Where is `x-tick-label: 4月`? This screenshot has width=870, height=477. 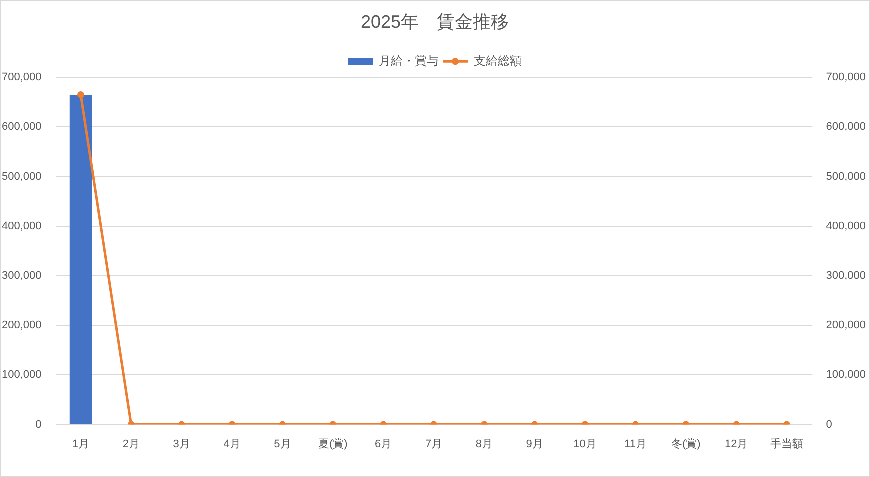
x-tick-label: 4月 is located at coordinates (232, 444).